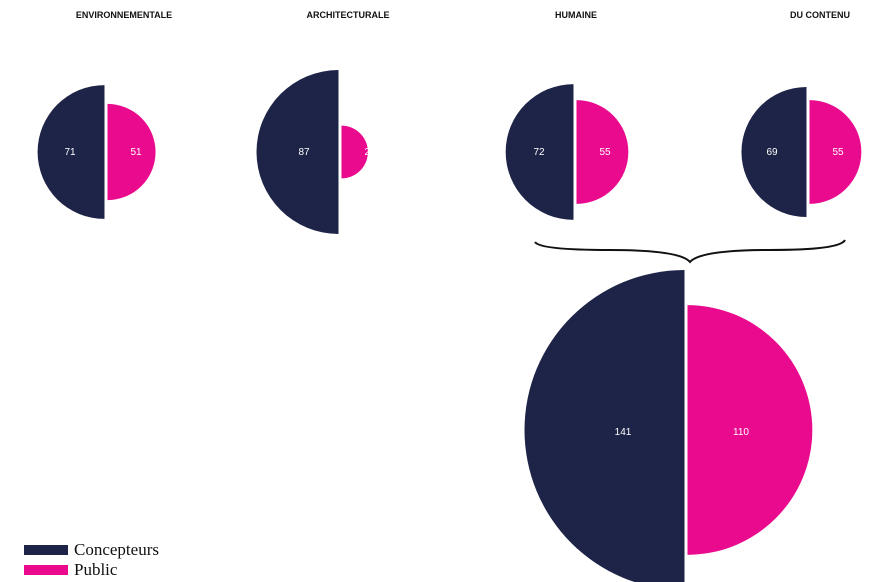 The height and width of the screenshot is (582, 877). I want to click on legend-item-concepteurs: Concepteurs, so click(91, 550).